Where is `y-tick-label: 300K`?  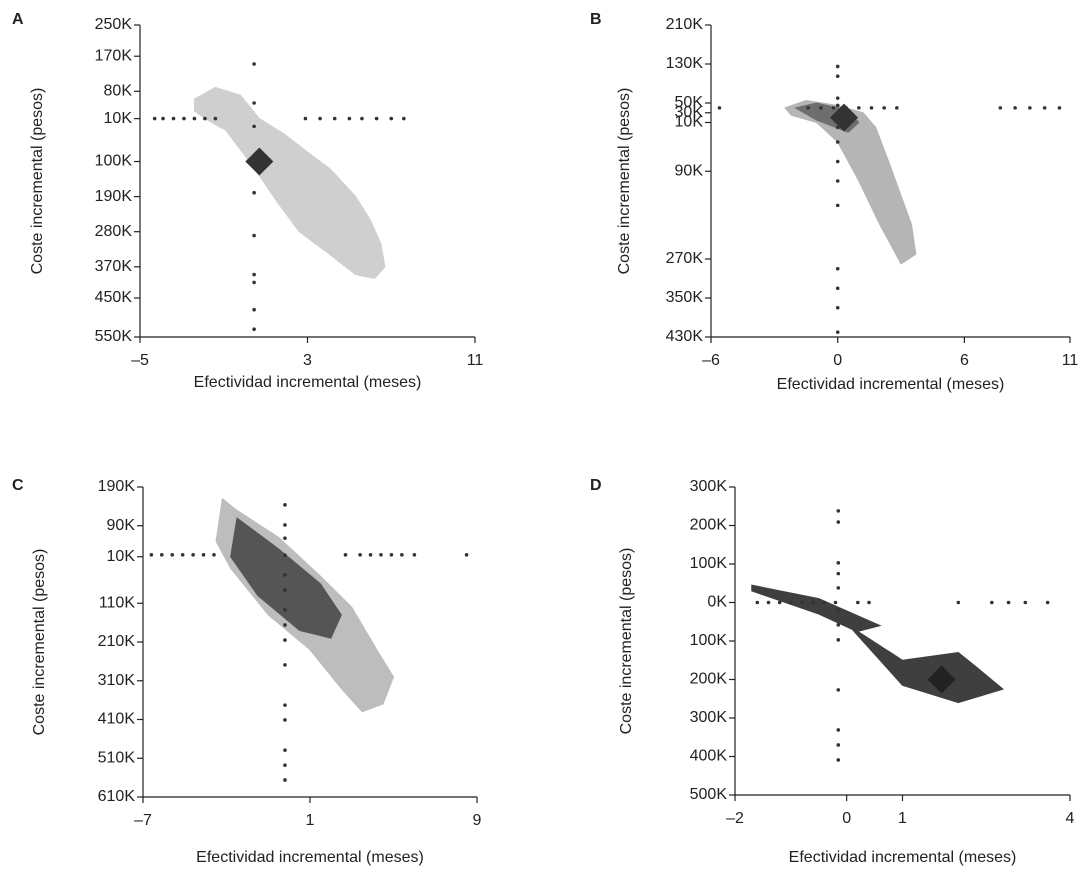 y-tick-label: 300K is located at coordinates (709, 486).